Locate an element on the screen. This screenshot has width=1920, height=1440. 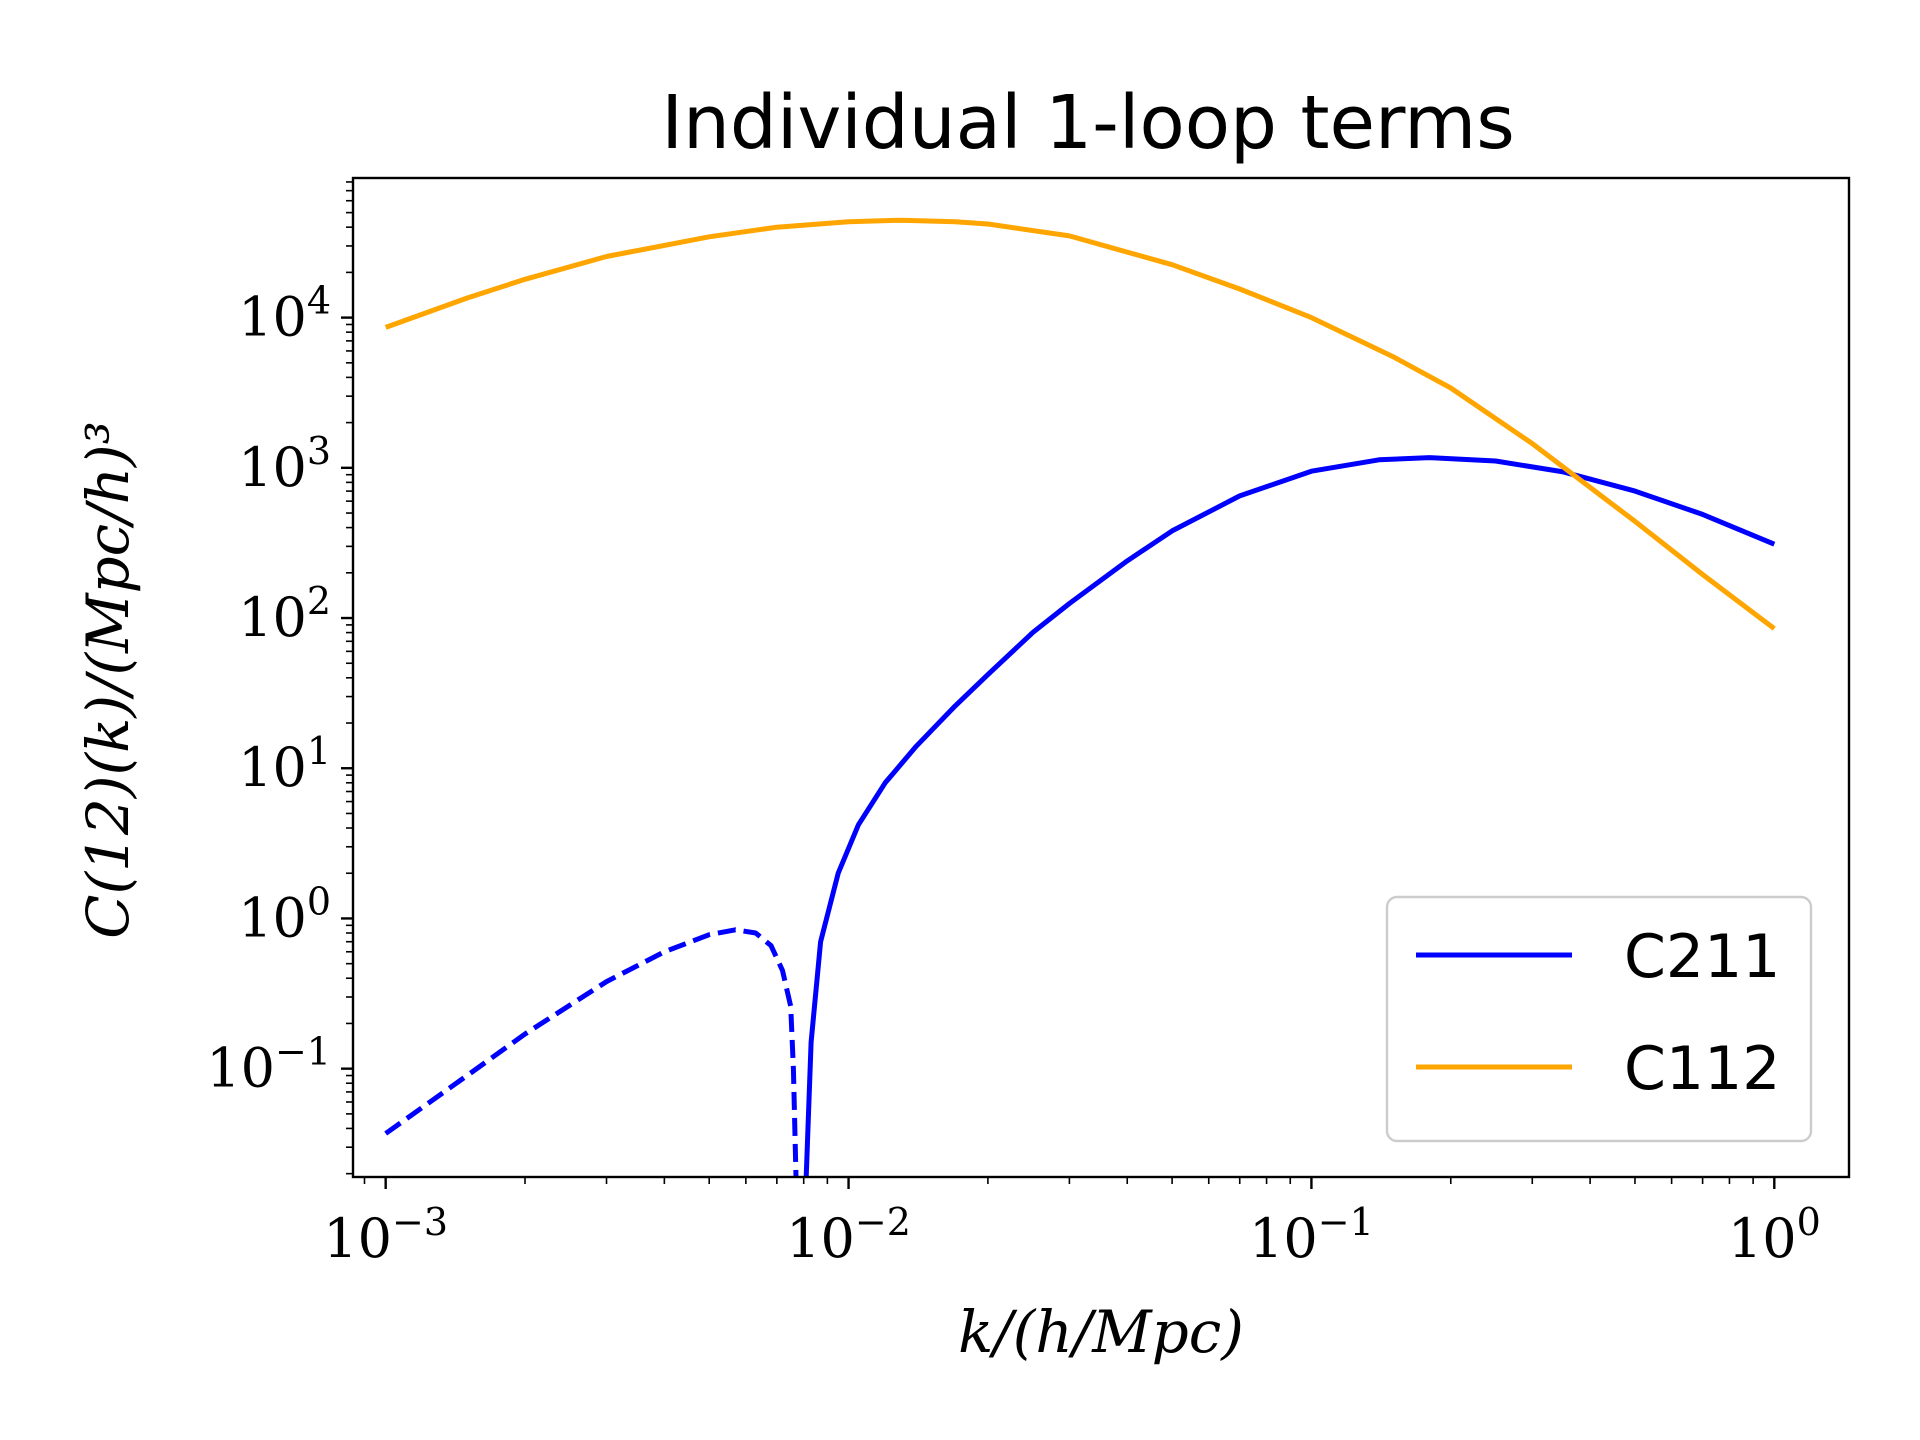
y-tick-labels: 10⁻¹ 10⁰ 10¹ 10² 10³ 10⁴ is located at coordinates (268, 689).